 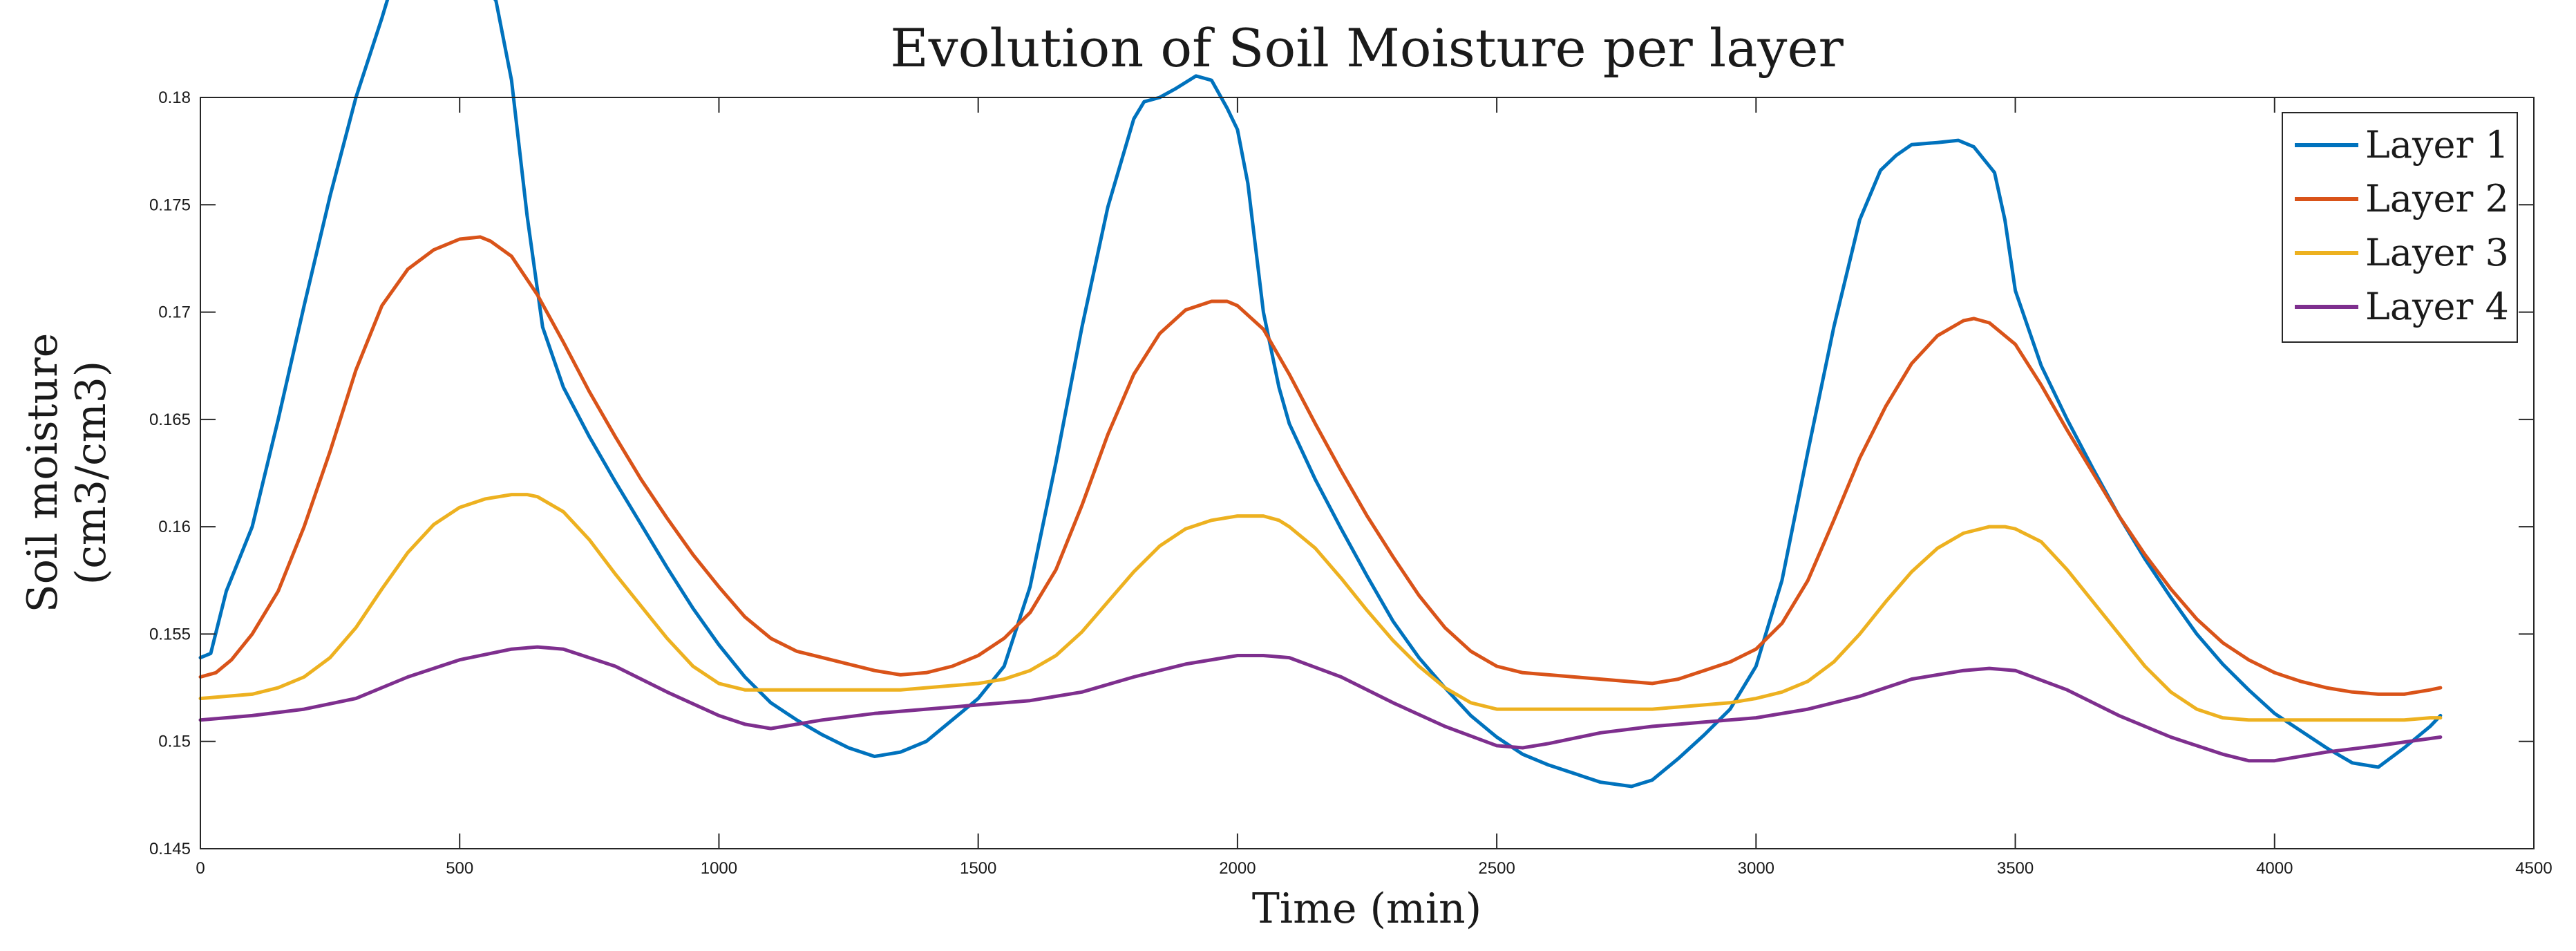 I want to click on y-tick-label: 0.16, so click(x=174, y=527).